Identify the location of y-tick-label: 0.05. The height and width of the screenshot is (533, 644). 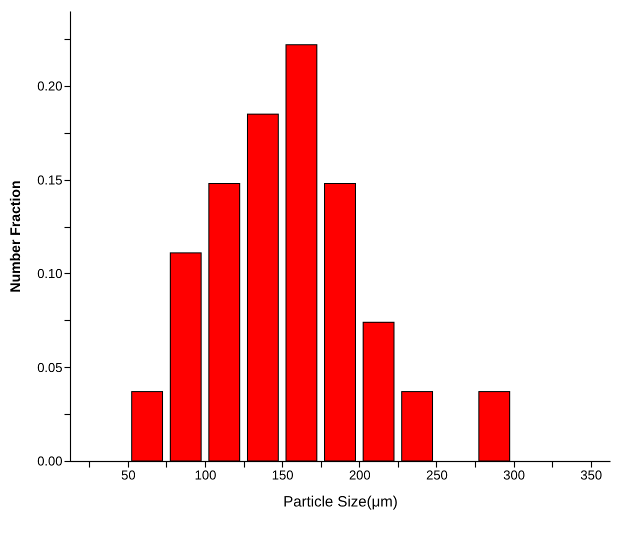
(49, 367).